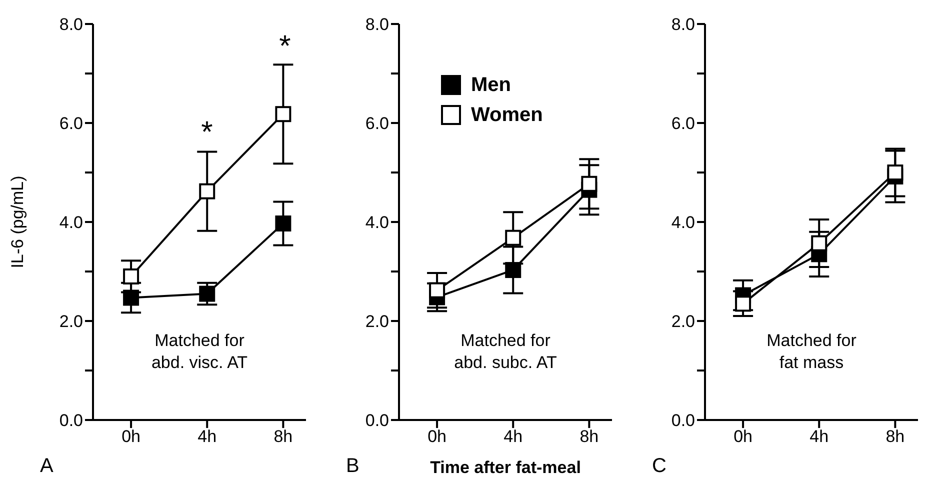 The height and width of the screenshot is (487, 926). What do you see at coordinates (18, 222) in the screenshot?
I see `y-axis-title: IL-6 (pg/mL)` at bounding box center [18, 222].